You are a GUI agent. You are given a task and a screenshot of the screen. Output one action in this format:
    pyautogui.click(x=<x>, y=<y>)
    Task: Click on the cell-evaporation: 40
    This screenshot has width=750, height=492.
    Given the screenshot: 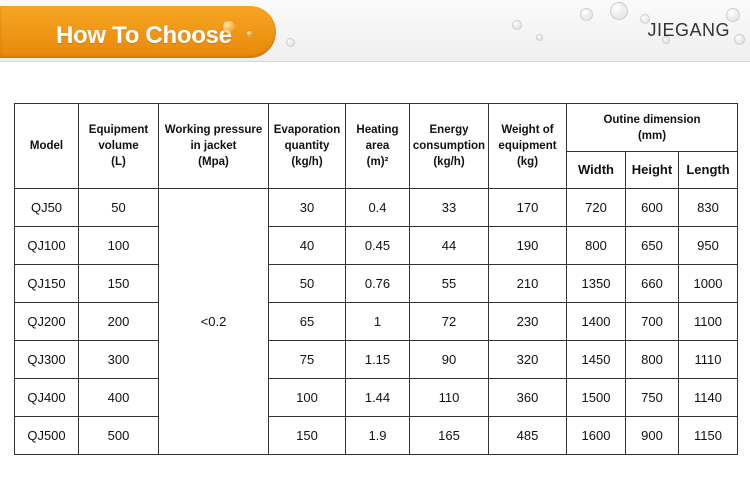 What is the action you would take?
    pyautogui.click(x=307, y=245)
    